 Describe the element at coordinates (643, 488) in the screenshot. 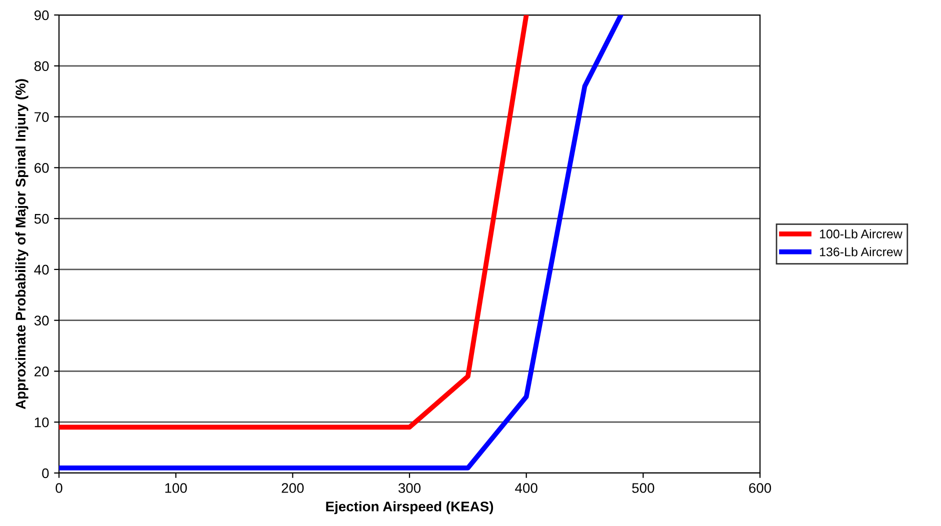

I see `x-tick-label: 500` at that location.